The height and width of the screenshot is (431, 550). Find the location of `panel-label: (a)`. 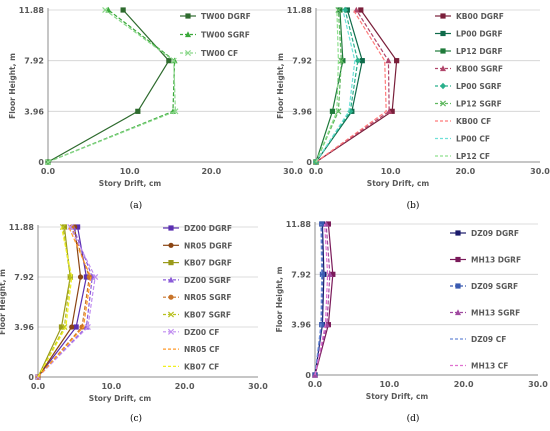

panel-label: (a) is located at coordinates (136, 205).